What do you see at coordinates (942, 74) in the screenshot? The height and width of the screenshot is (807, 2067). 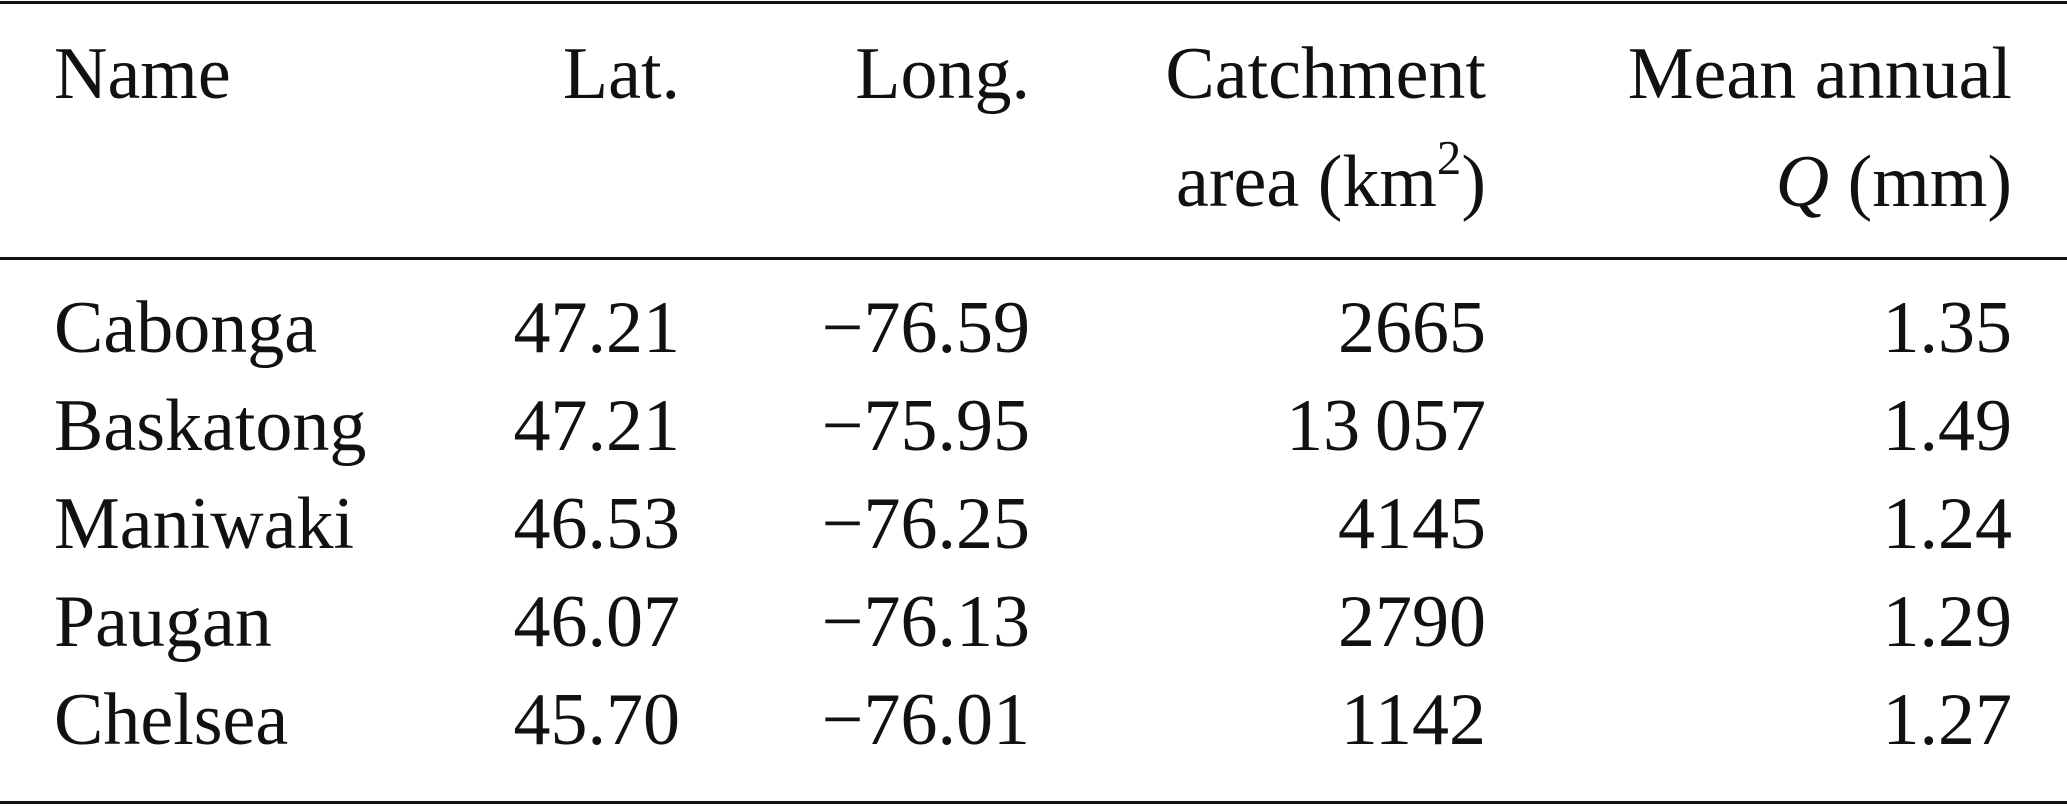 I see `header-long: Long.` at bounding box center [942, 74].